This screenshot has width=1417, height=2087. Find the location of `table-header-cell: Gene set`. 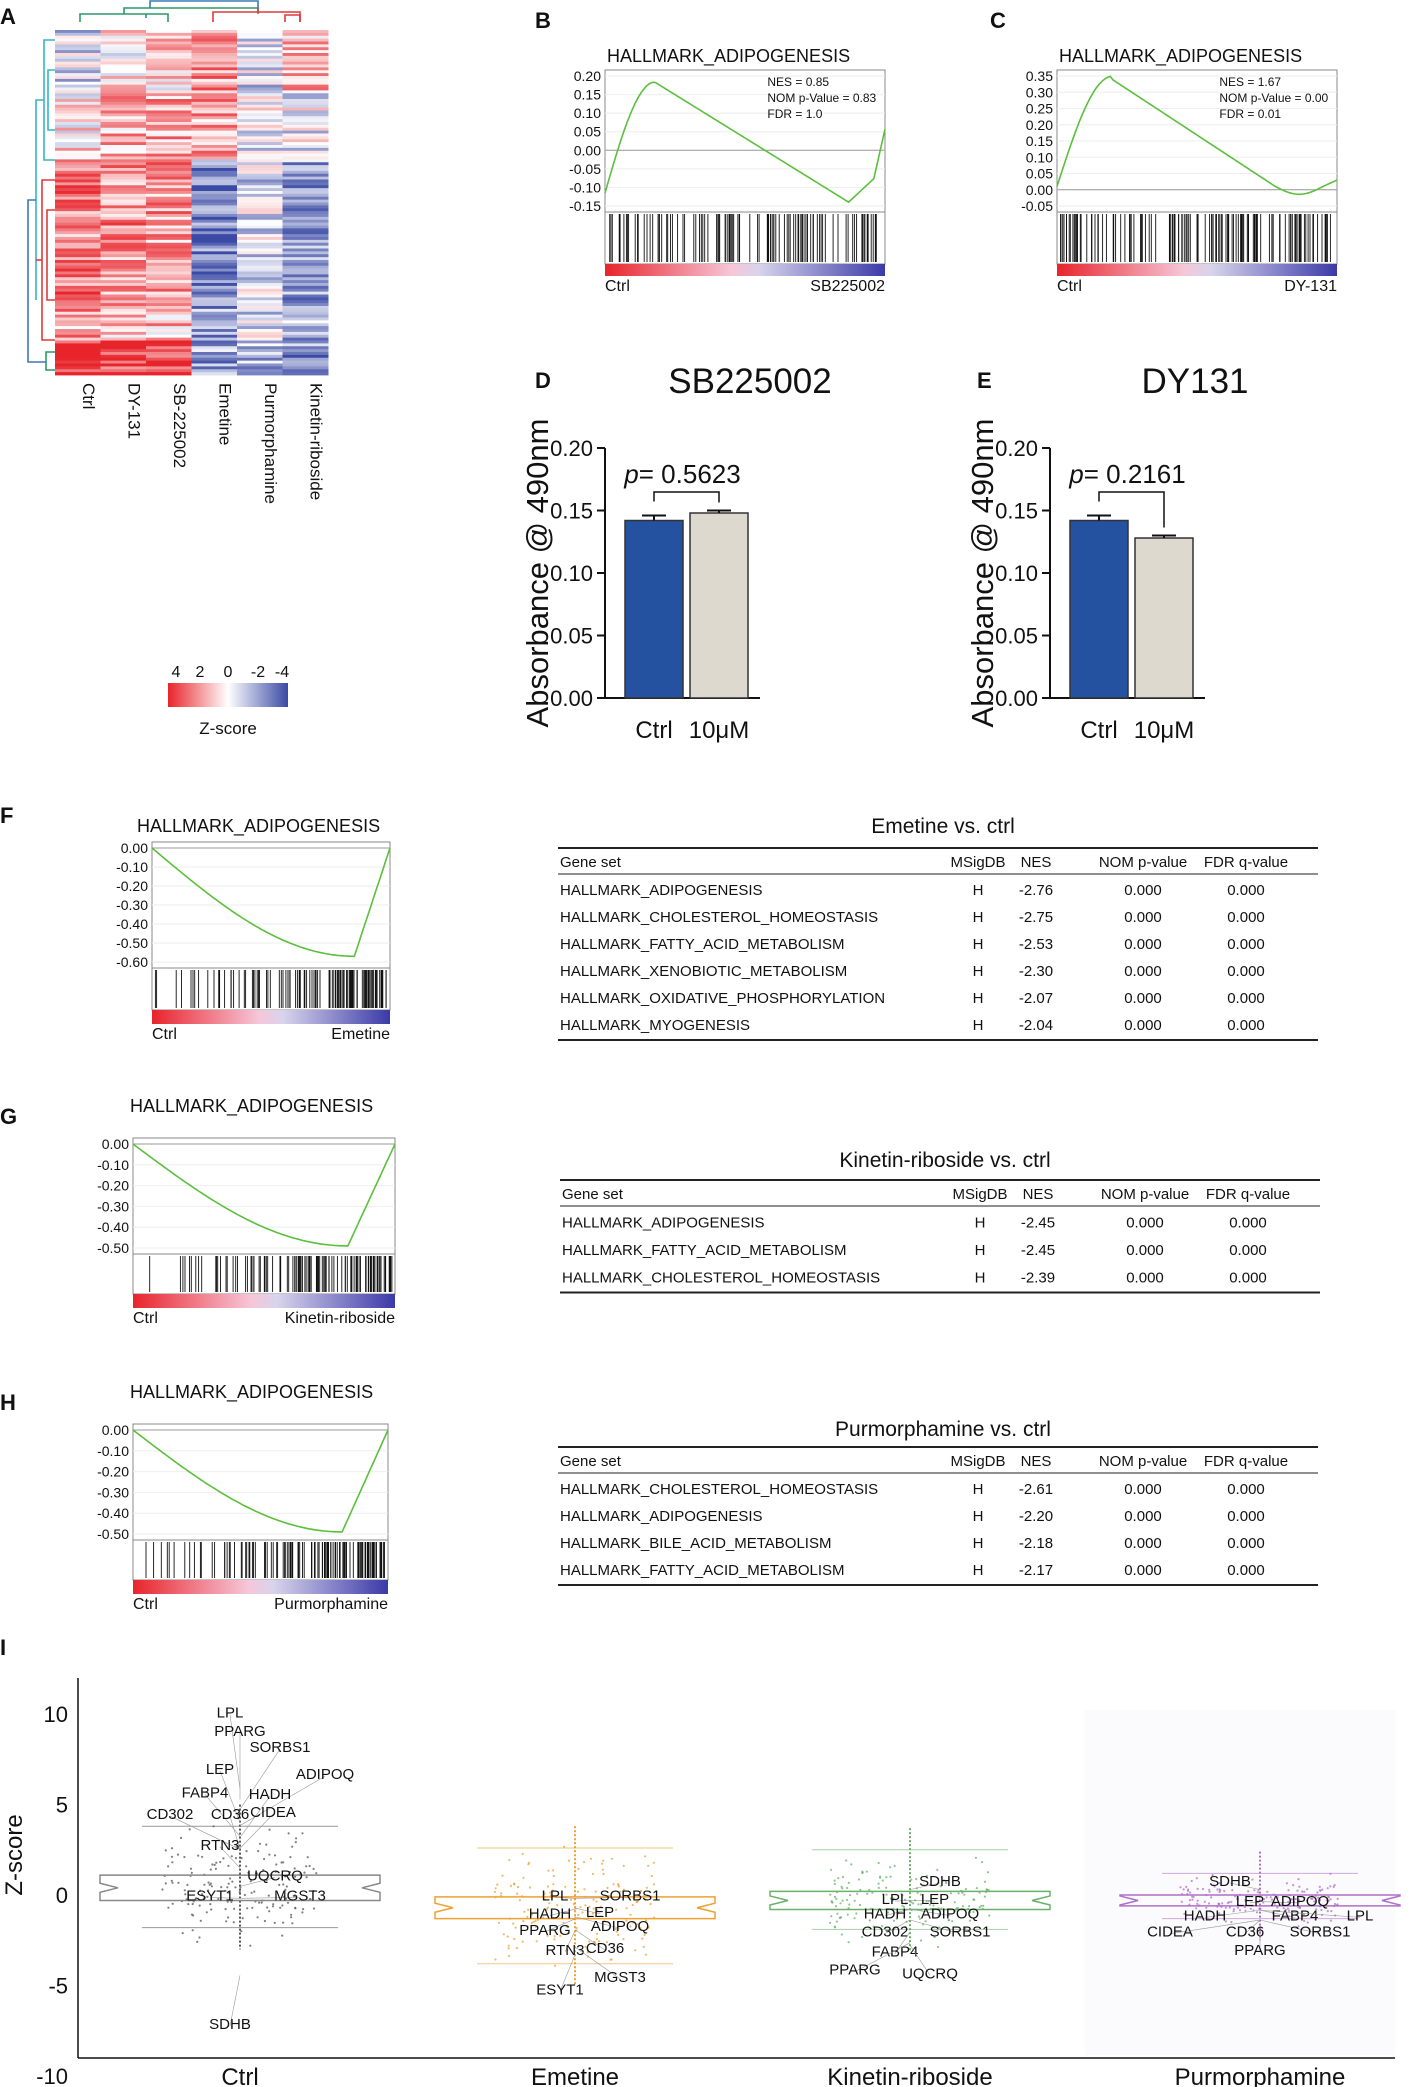

table-header-cell: Gene set is located at coordinates (593, 1194).